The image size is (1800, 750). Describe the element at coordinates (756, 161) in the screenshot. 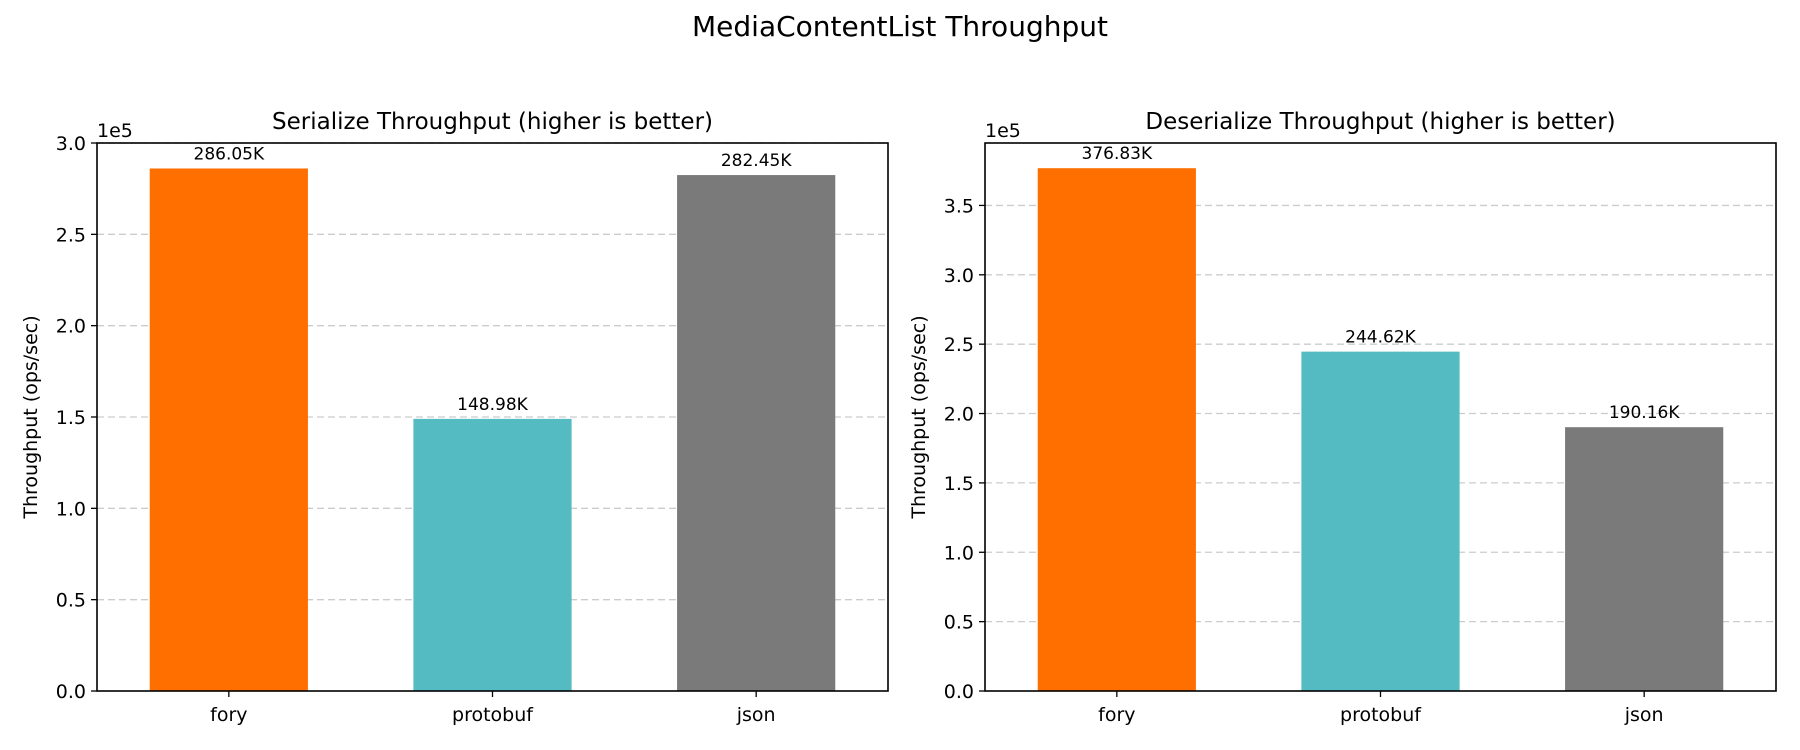

I see `data-label: 282.45K` at that location.